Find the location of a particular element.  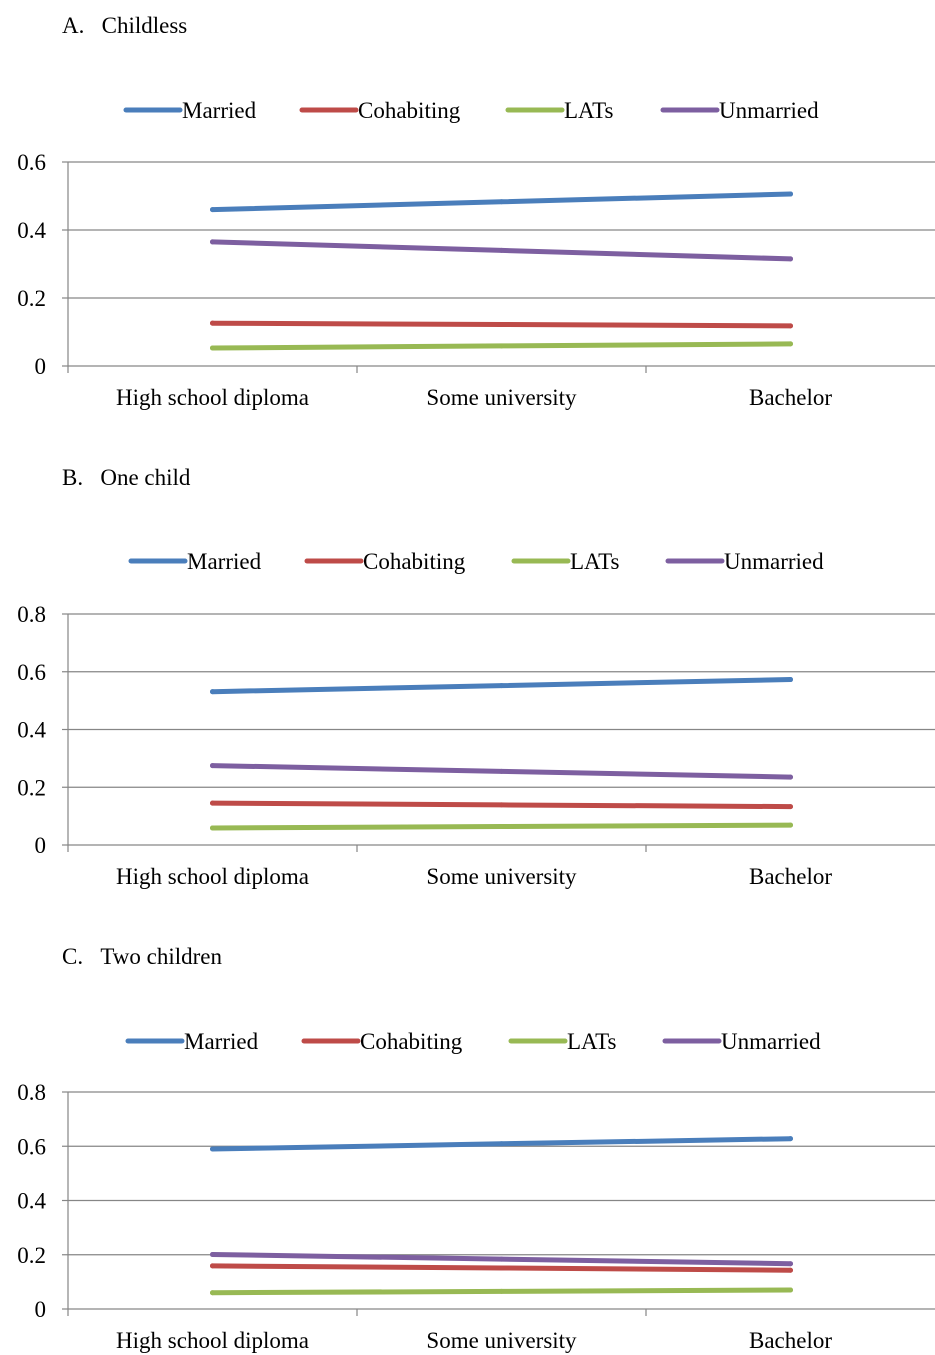

panel-title: B. One child is located at coordinates (126, 477).